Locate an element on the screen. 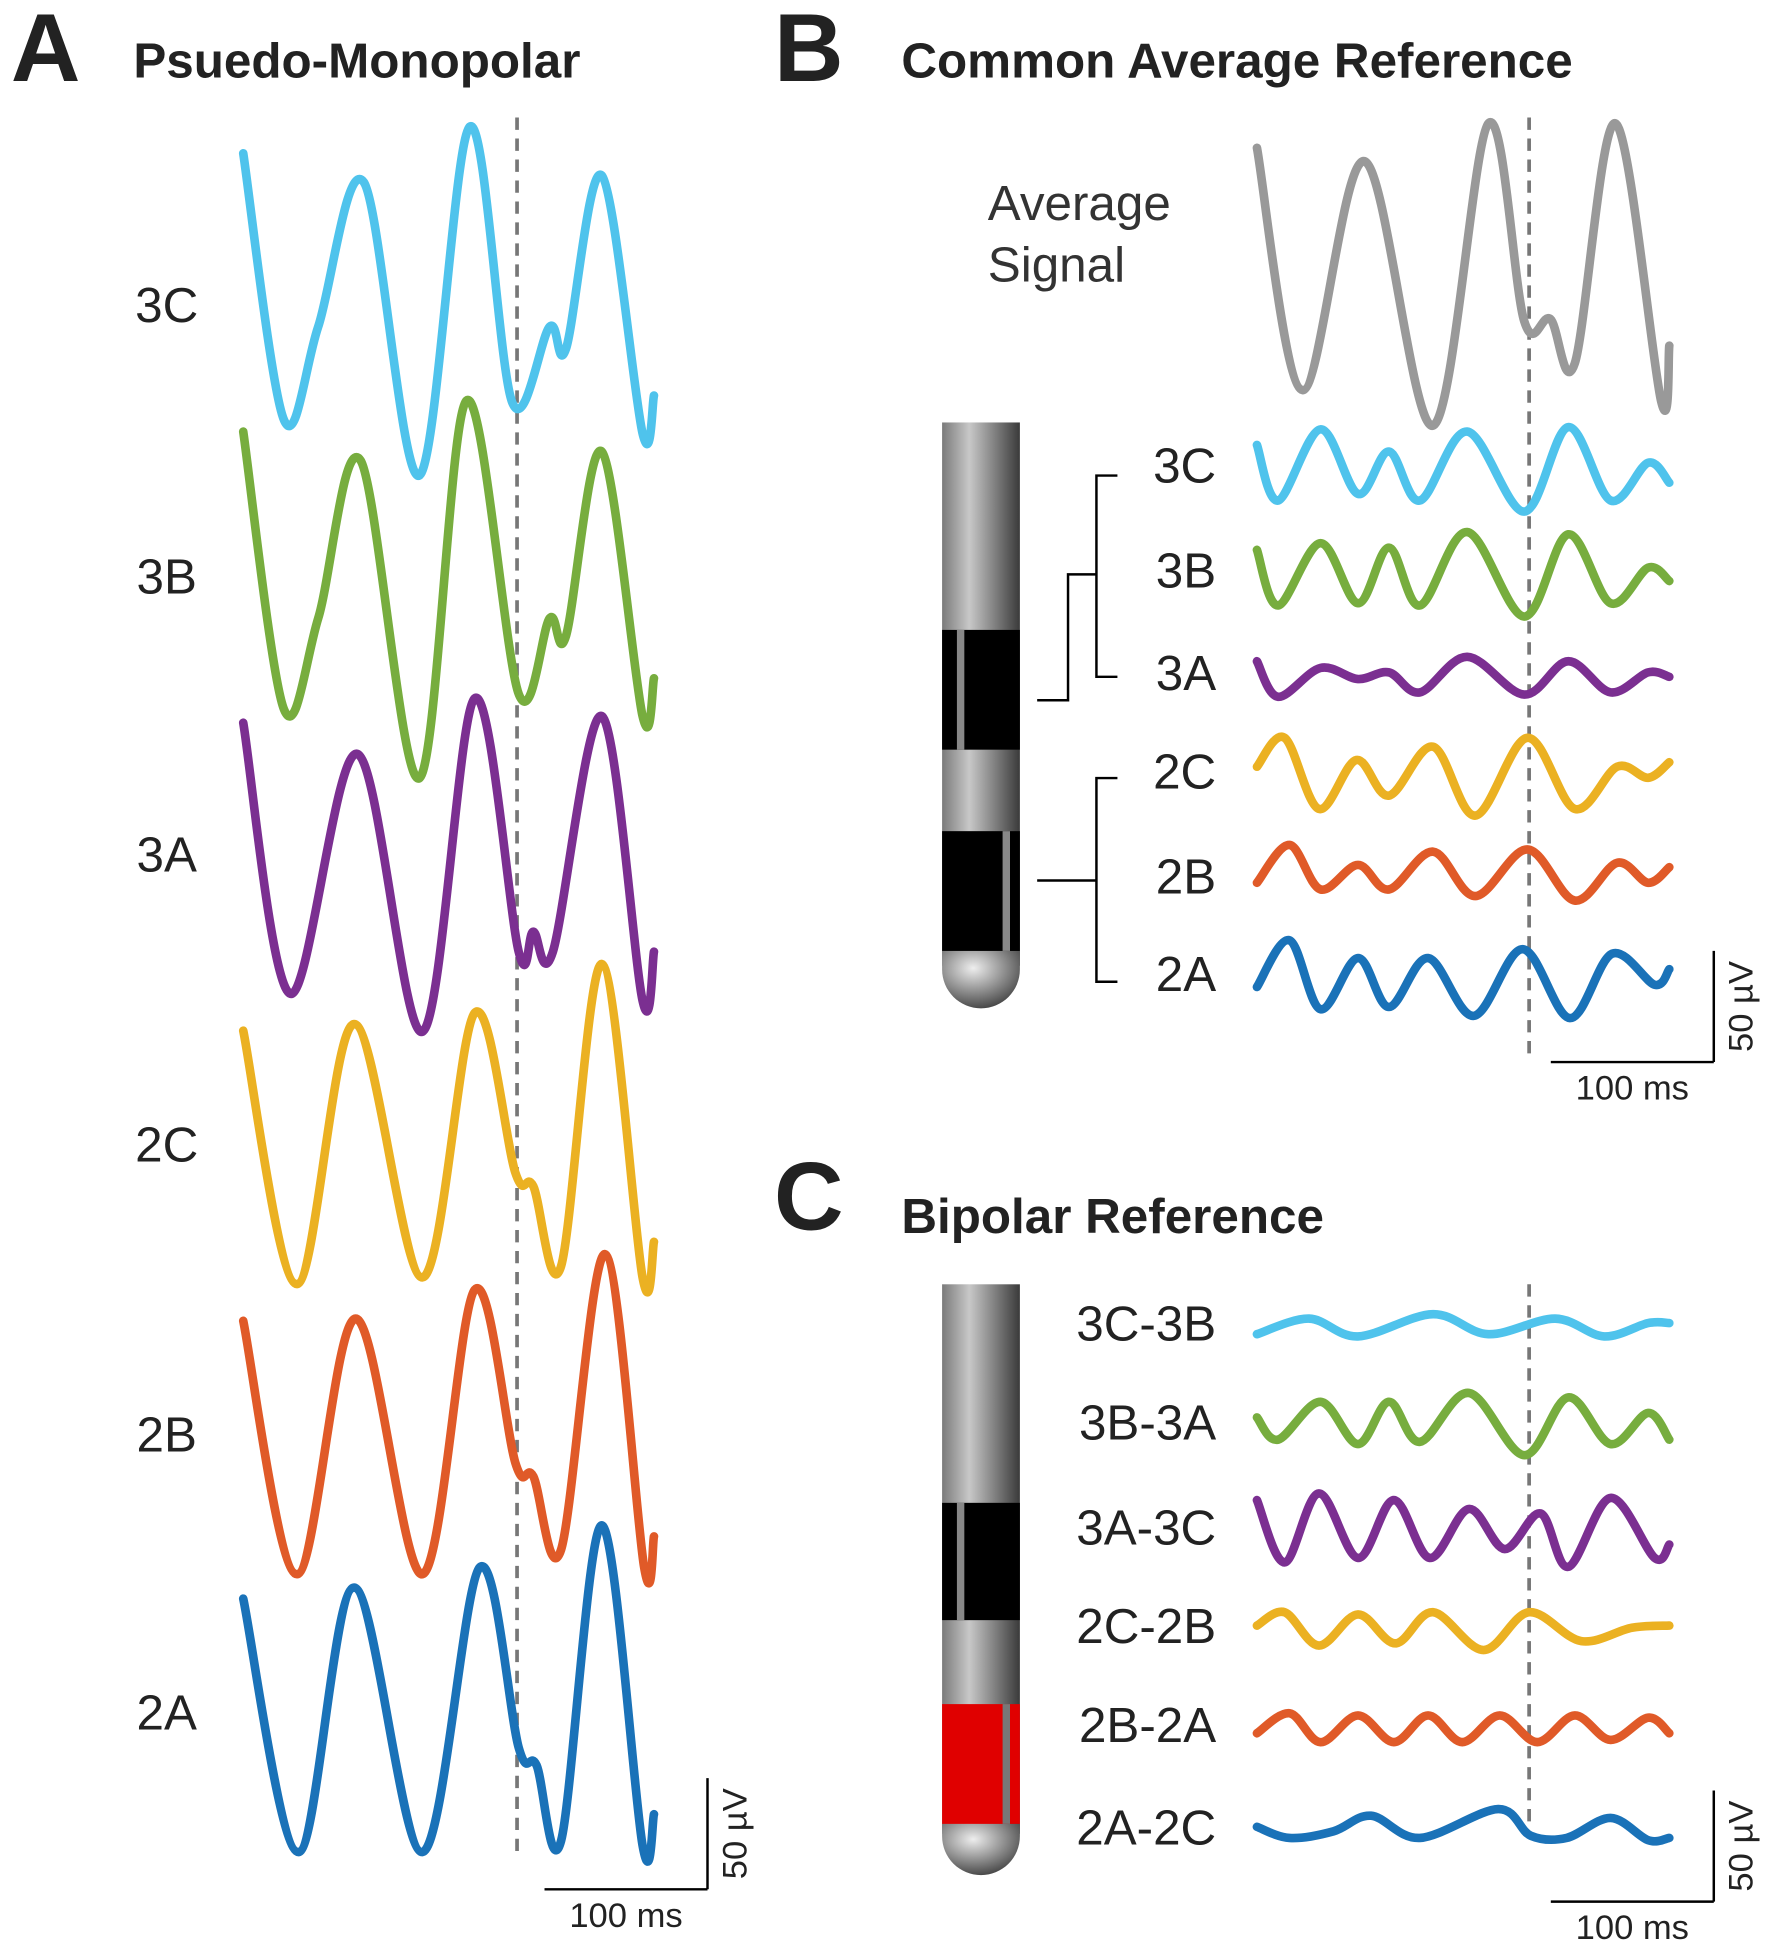  panel-title: Bipolar Reference is located at coordinates (1112, 1216).